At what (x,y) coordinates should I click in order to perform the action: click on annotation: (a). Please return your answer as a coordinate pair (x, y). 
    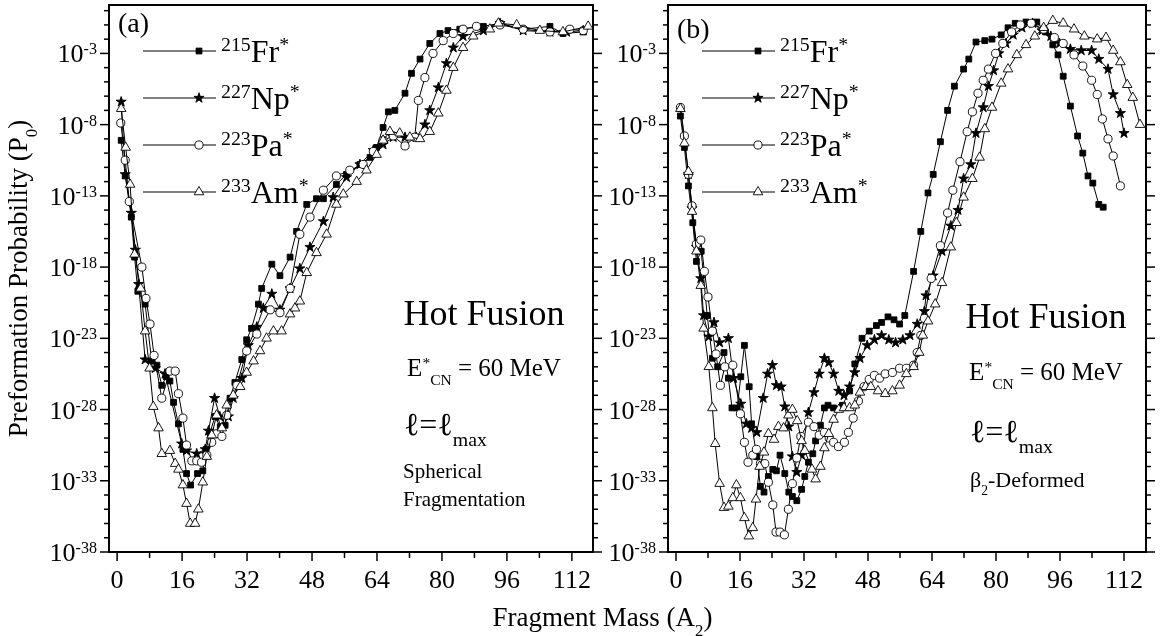
    Looking at the image, I should click on (134, 22).